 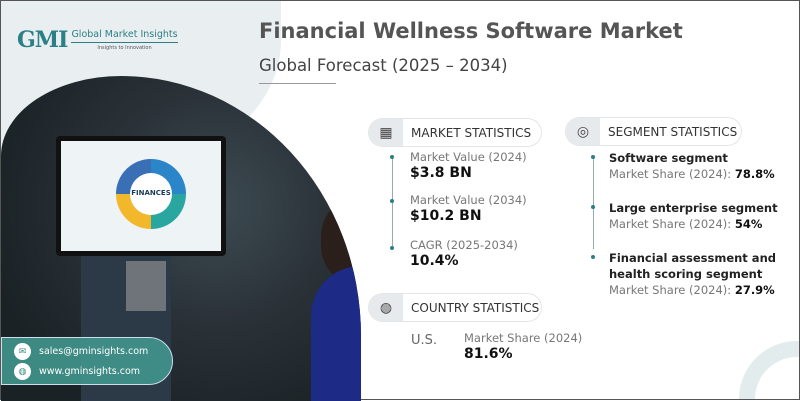 What do you see at coordinates (523, 338) in the screenshot?
I see `country-share-label: Market Share (2024)` at bounding box center [523, 338].